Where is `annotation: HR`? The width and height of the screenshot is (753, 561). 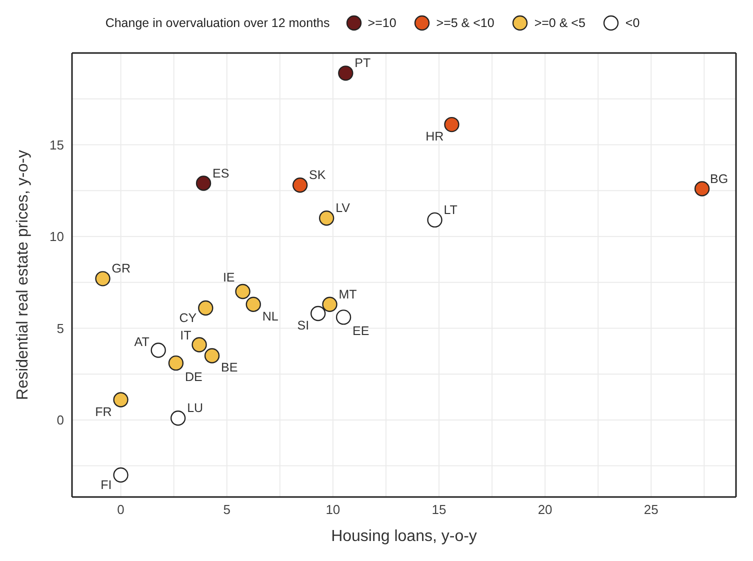
annotation: HR is located at coordinates (435, 137).